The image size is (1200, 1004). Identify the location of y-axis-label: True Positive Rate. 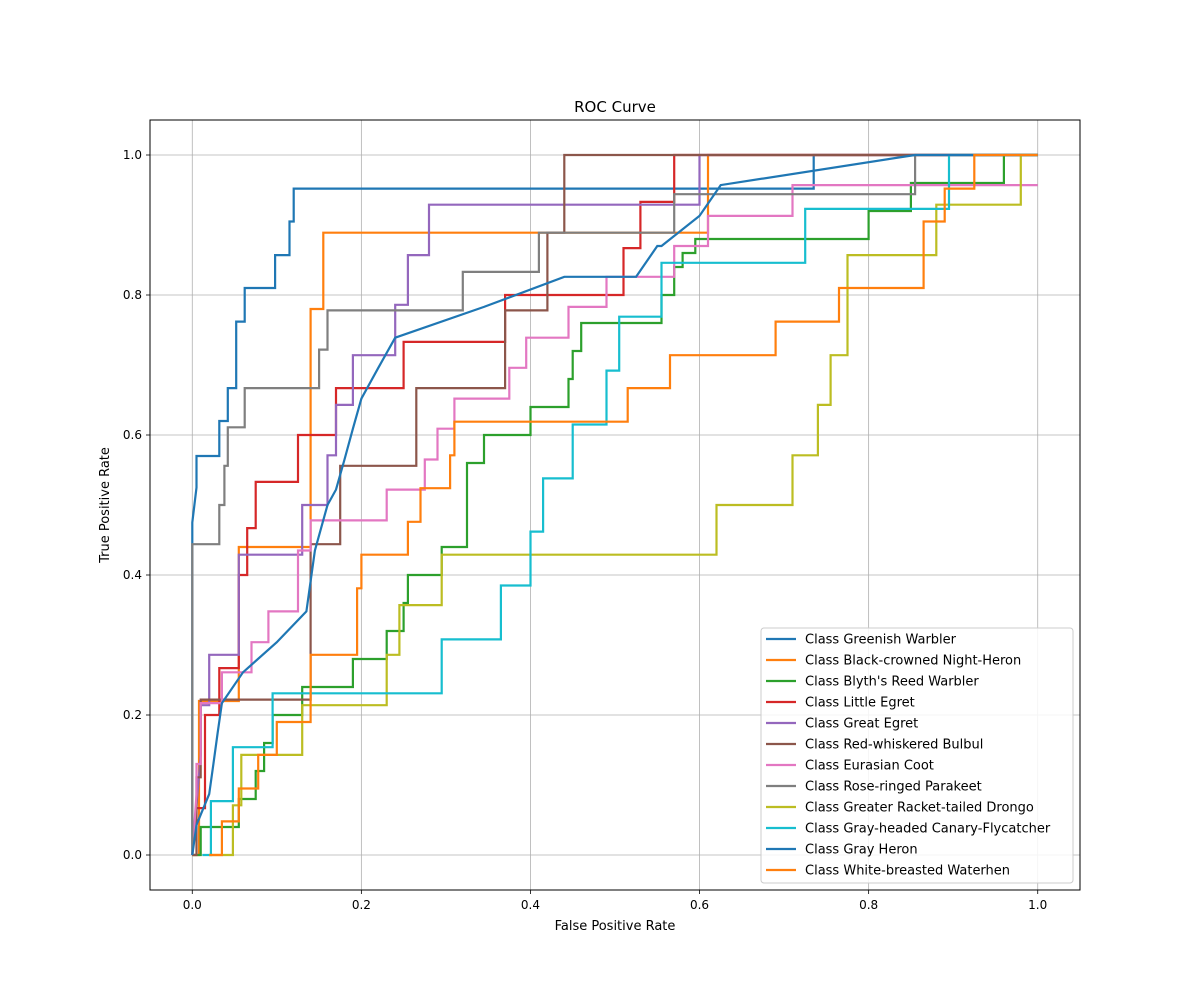
(105, 505).